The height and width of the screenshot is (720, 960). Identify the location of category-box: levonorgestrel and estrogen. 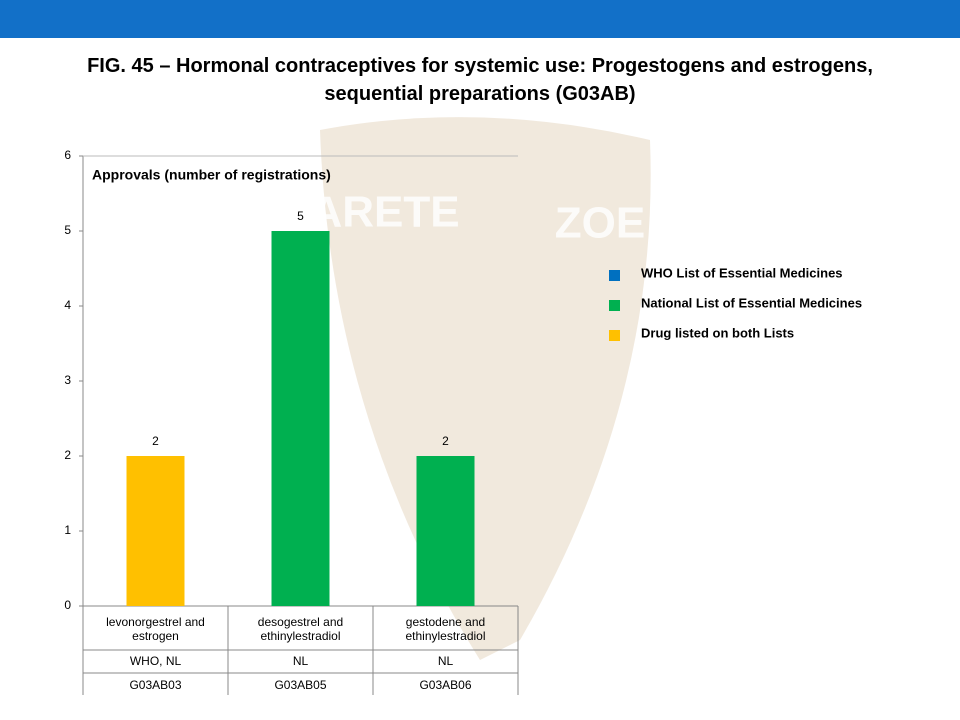
(155, 629).